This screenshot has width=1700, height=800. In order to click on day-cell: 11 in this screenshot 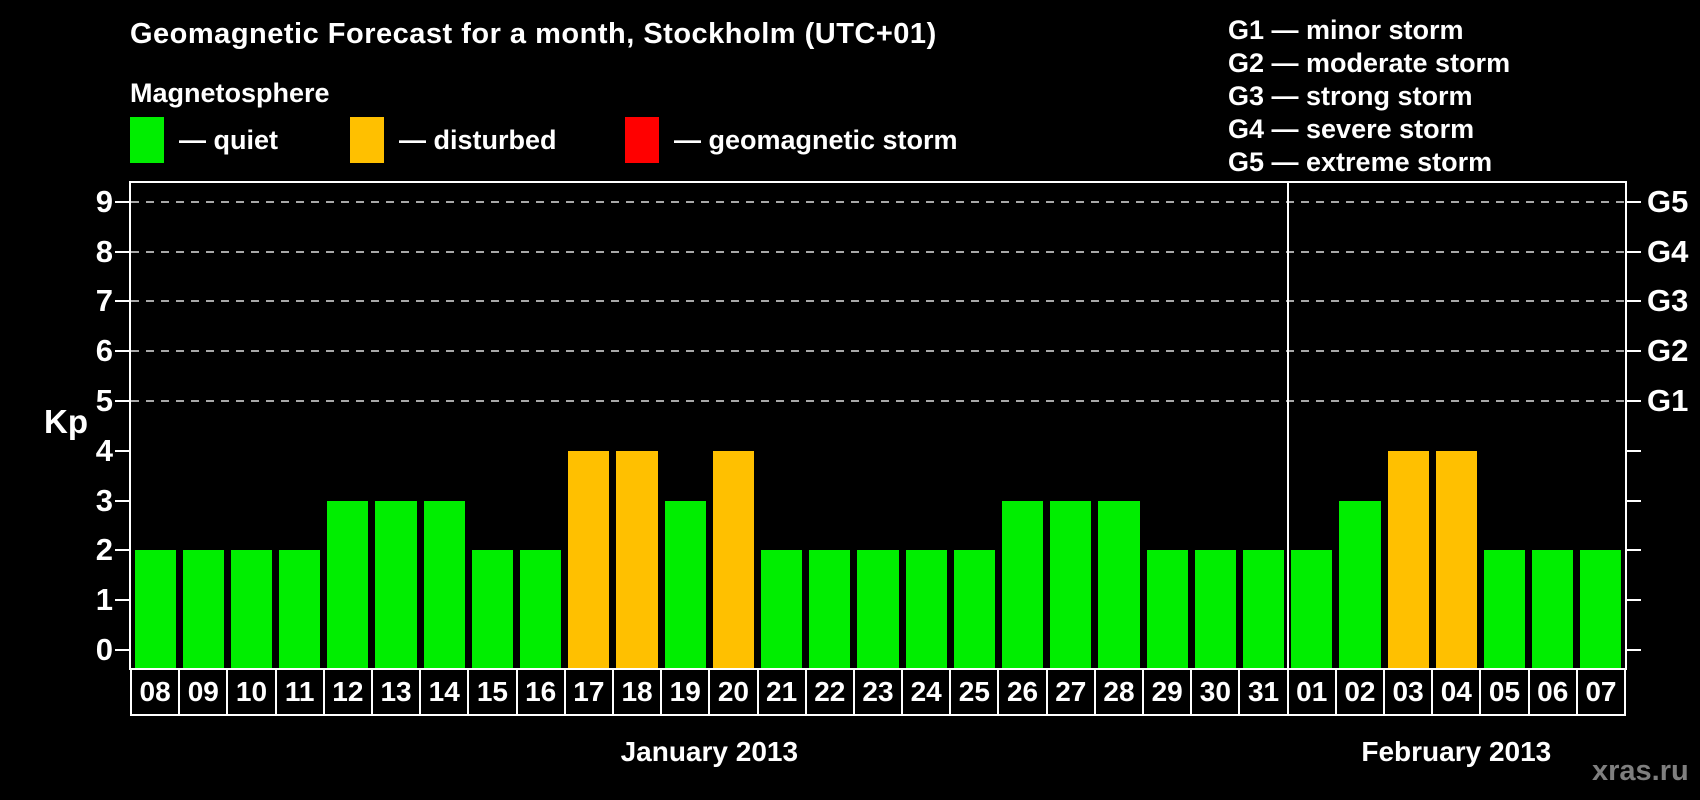, I will do `click(299, 692)`.